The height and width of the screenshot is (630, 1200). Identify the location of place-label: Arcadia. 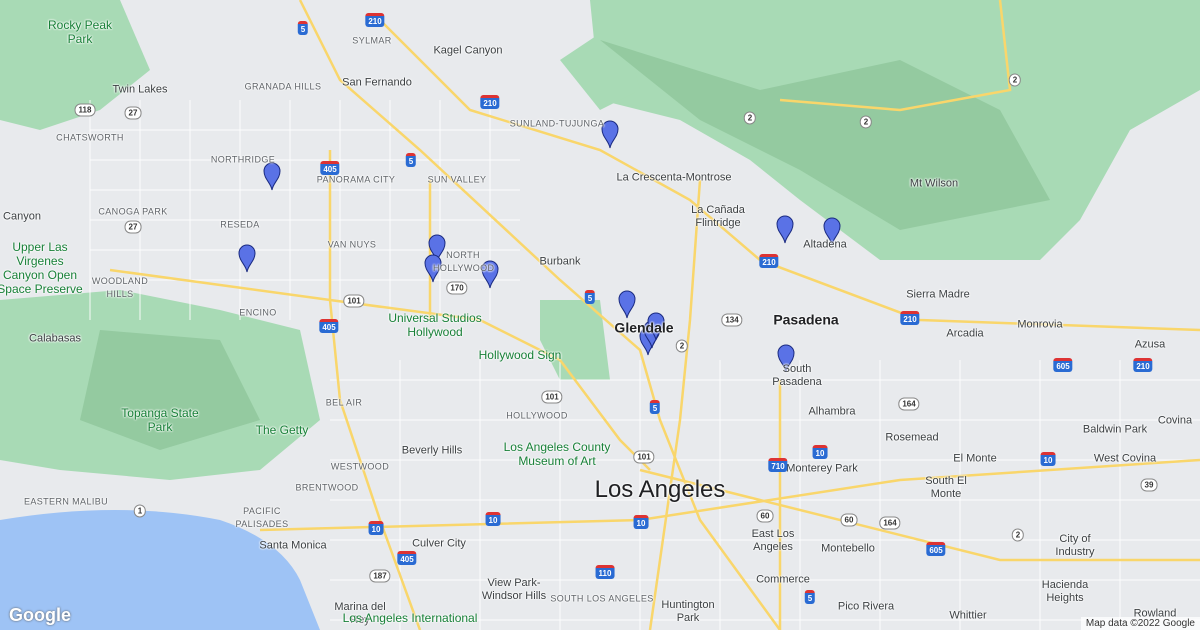
(965, 333).